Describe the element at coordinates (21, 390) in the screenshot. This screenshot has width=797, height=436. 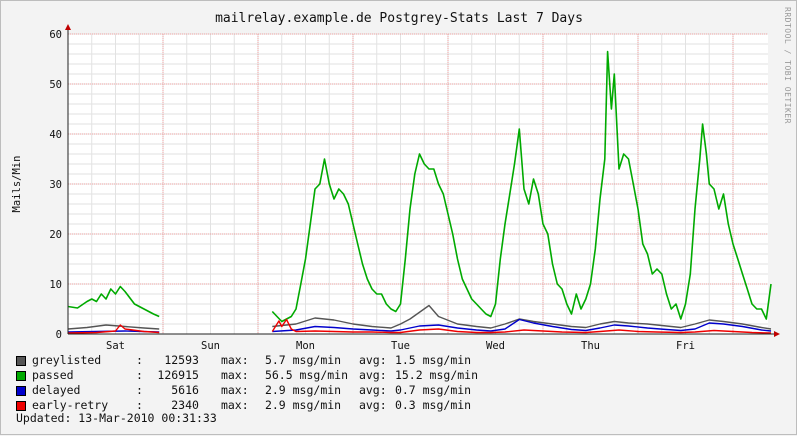
I see `legend-swatch-delayed` at that location.